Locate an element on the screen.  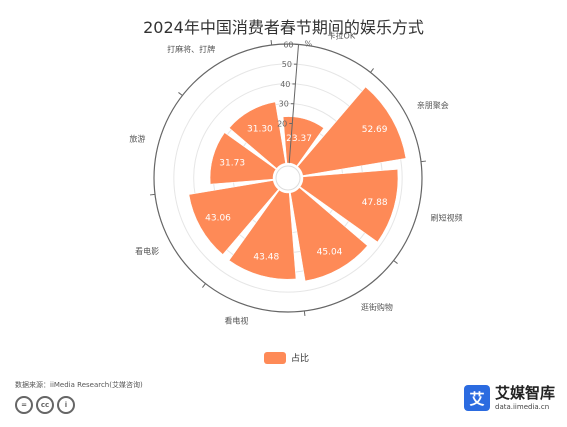
license-icons: = cc i is located at coordinates (45, 405).